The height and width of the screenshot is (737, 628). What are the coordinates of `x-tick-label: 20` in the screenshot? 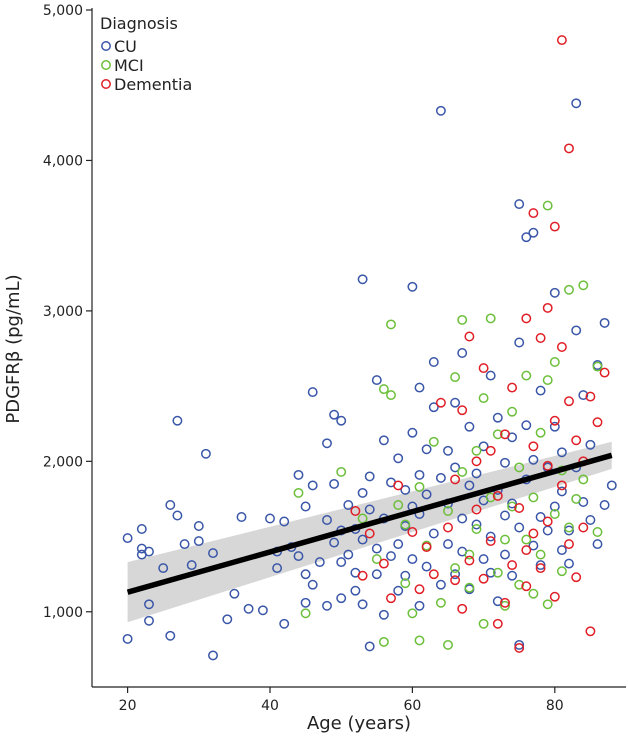 It's located at (128, 706).